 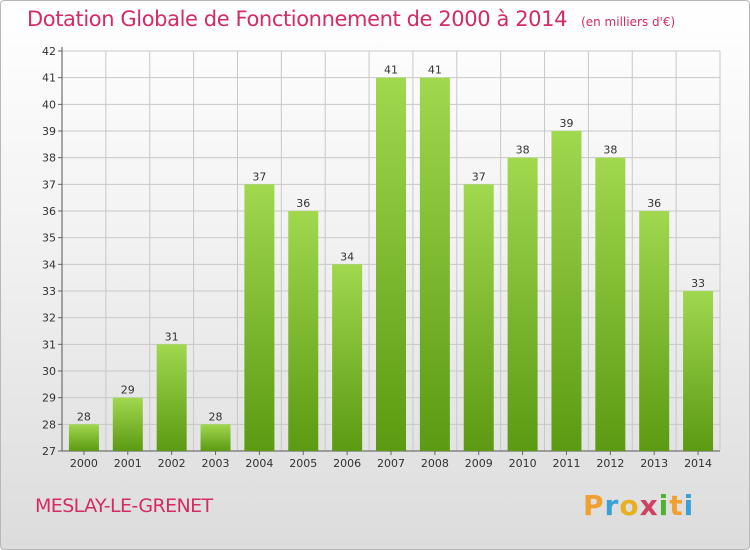 I want to click on data-label-2001: 29, so click(x=128, y=390).